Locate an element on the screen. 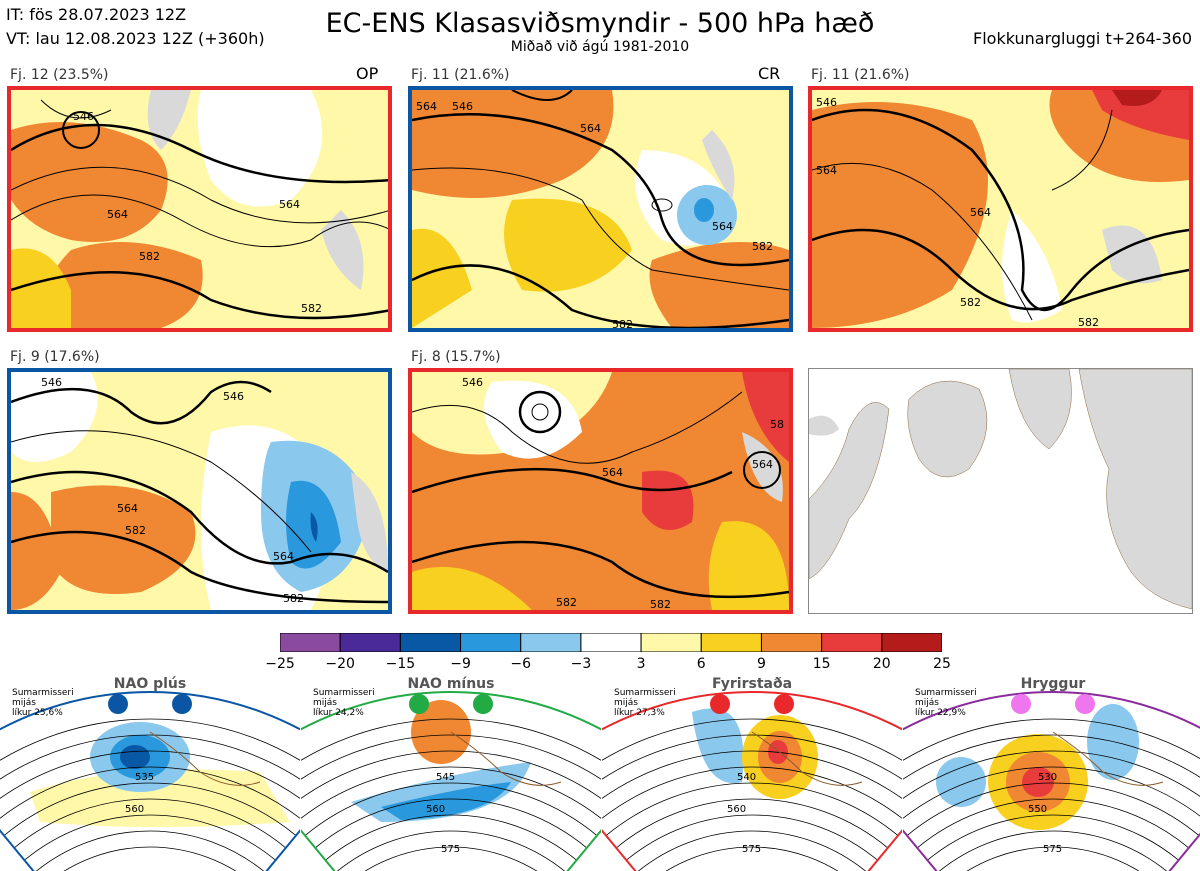 This screenshot has width=1200, height=871. cluster-map-4: 546 546 564 582 564 582 is located at coordinates (199, 491).